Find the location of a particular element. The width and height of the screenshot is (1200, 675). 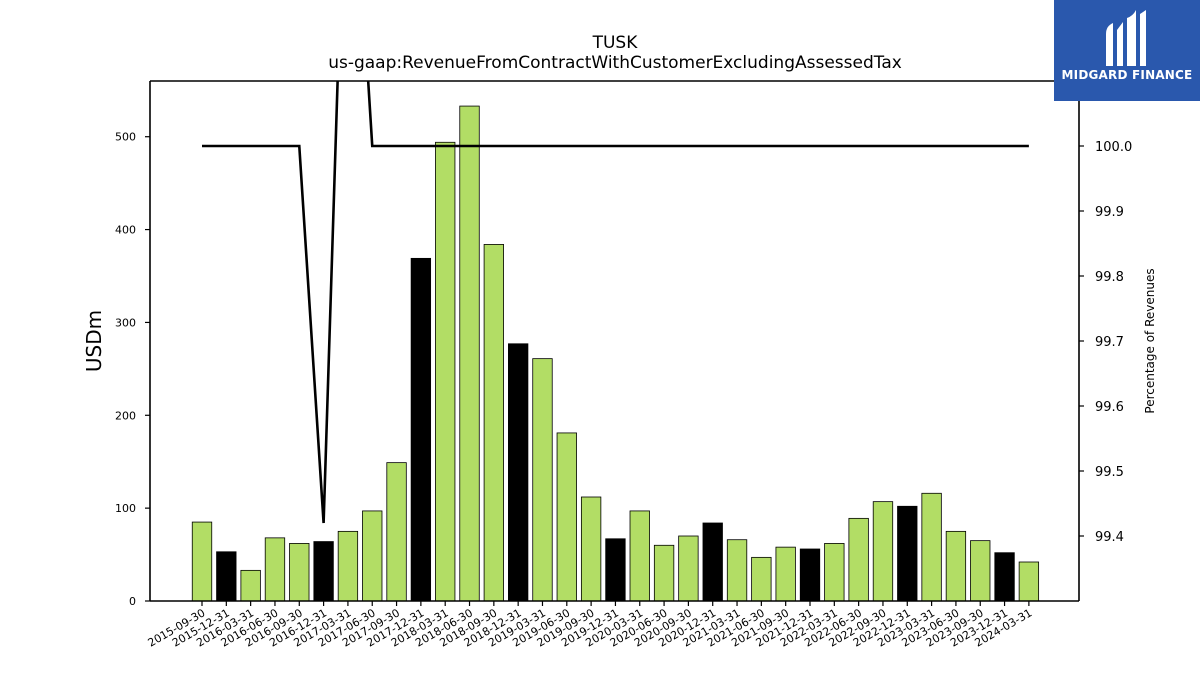

midgard-finance-logo: MIDGARD FINANCE is located at coordinates (1127, 50).